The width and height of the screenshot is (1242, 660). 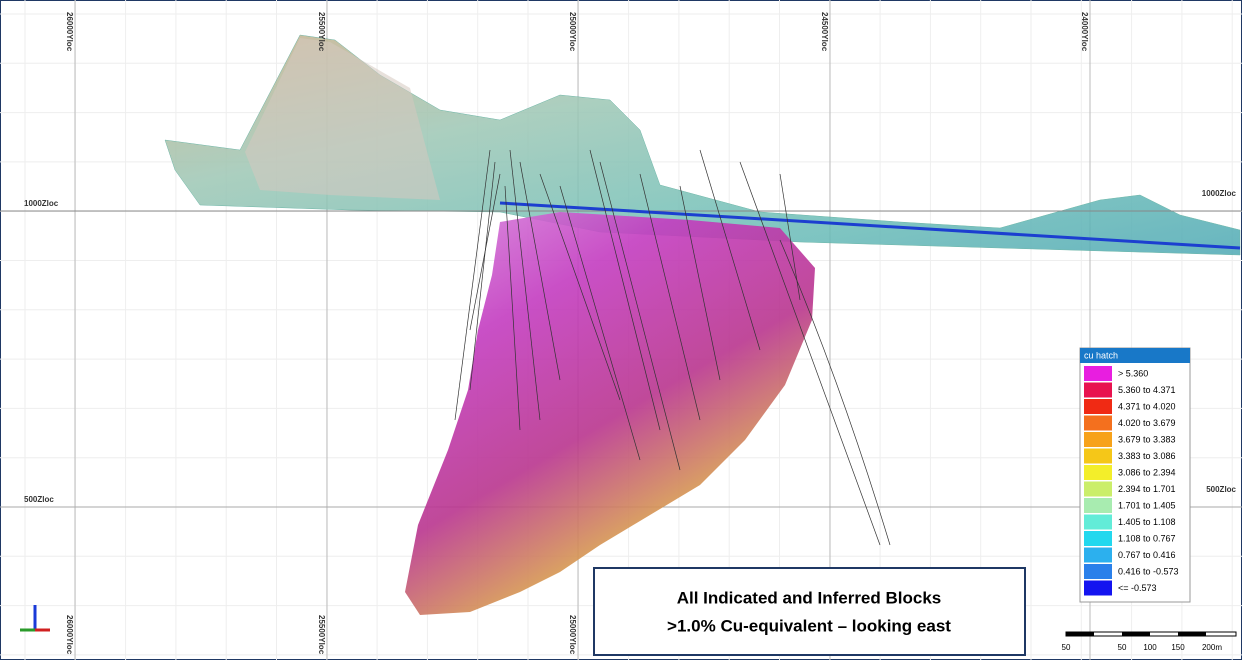 What do you see at coordinates (1147, 489) in the screenshot?
I see `legend-label: 2.394 to 1.701` at bounding box center [1147, 489].